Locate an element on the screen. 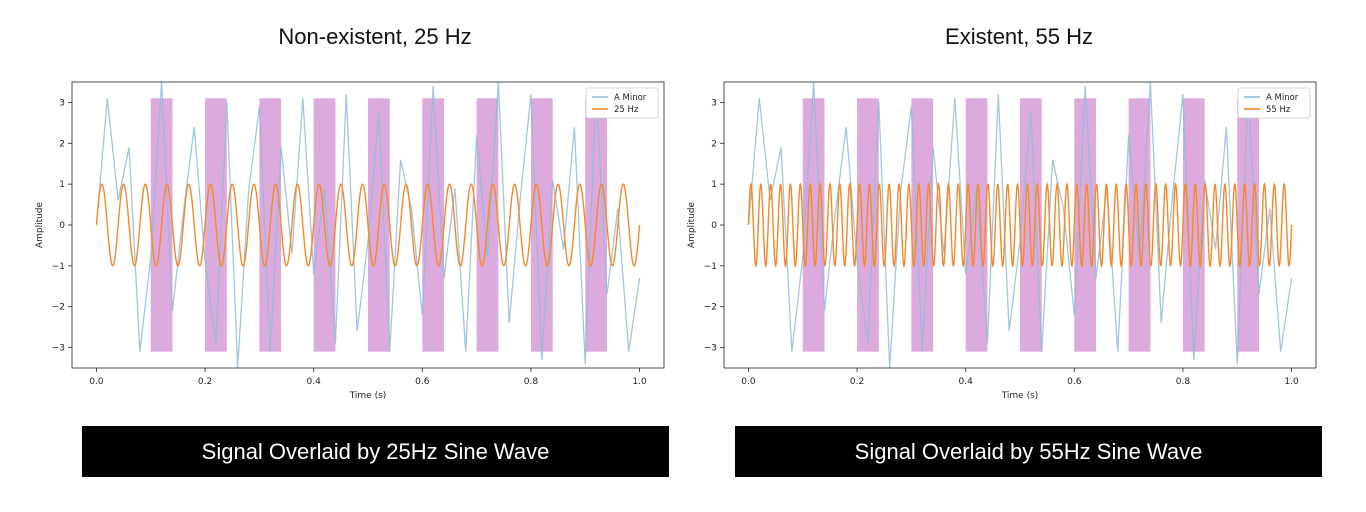 This screenshot has height=512, width=1366. legend-label: 55 Hz is located at coordinates (1278, 110).